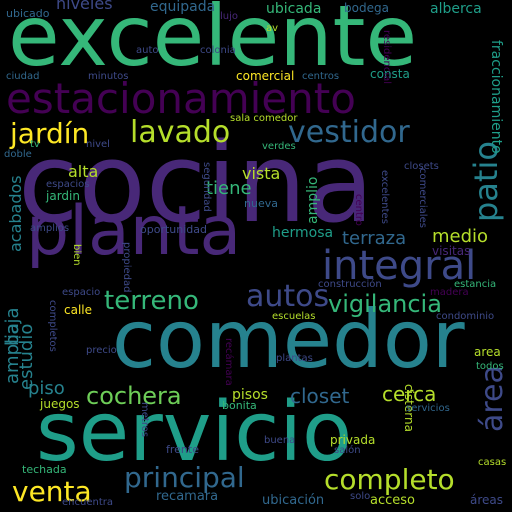 The image size is (512, 512). What do you see at coordinates (496, 97) in the screenshot?
I see `word-fraccionamiento: fraccionamiento` at bounding box center [496, 97].